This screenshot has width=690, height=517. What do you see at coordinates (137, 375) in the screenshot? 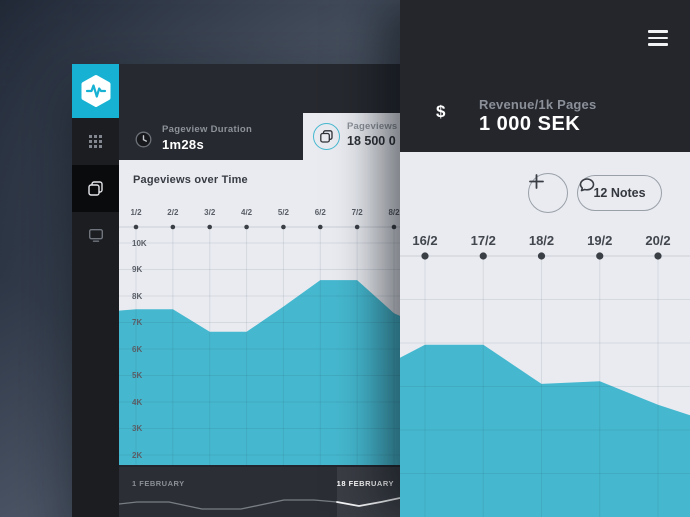
I see `y-tick-label: 5K` at bounding box center [137, 375].